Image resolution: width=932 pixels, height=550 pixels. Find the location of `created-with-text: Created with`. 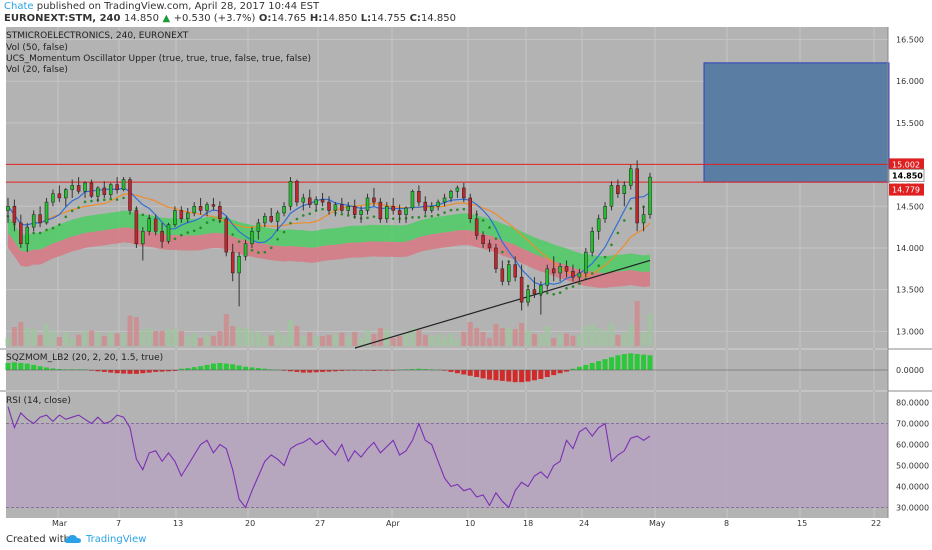

created-with-text: Created with is located at coordinates (38, 539).